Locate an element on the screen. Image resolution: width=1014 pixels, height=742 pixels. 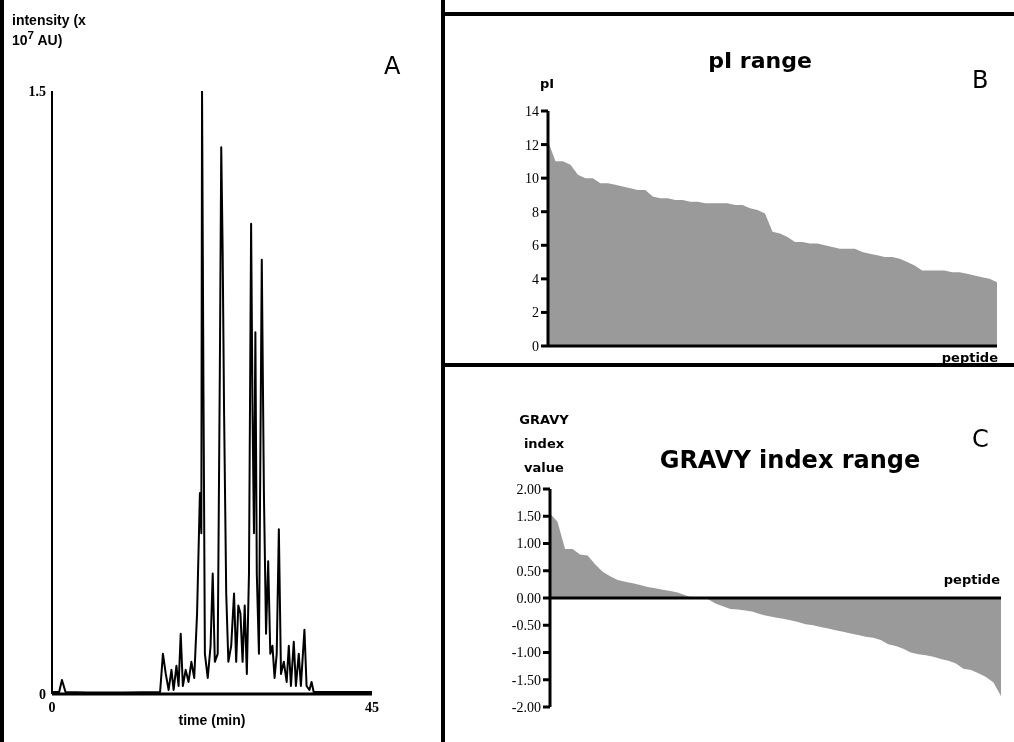
text: C is located at coordinates (980, 439).